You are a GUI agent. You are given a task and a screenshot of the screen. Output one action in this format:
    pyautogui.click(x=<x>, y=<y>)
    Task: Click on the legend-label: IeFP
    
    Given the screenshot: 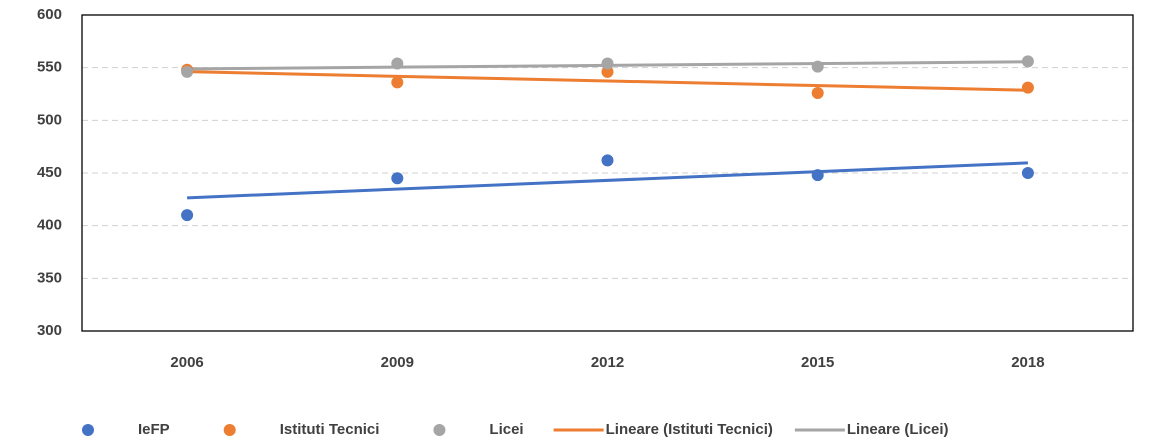 What is the action you would take?
    pyautogui.click(x=154, y=429)
    